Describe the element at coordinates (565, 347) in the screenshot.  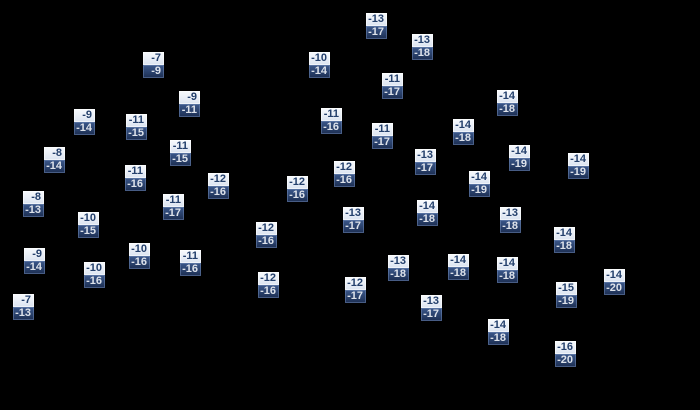
I see `station-temp-top: -16` at that location.